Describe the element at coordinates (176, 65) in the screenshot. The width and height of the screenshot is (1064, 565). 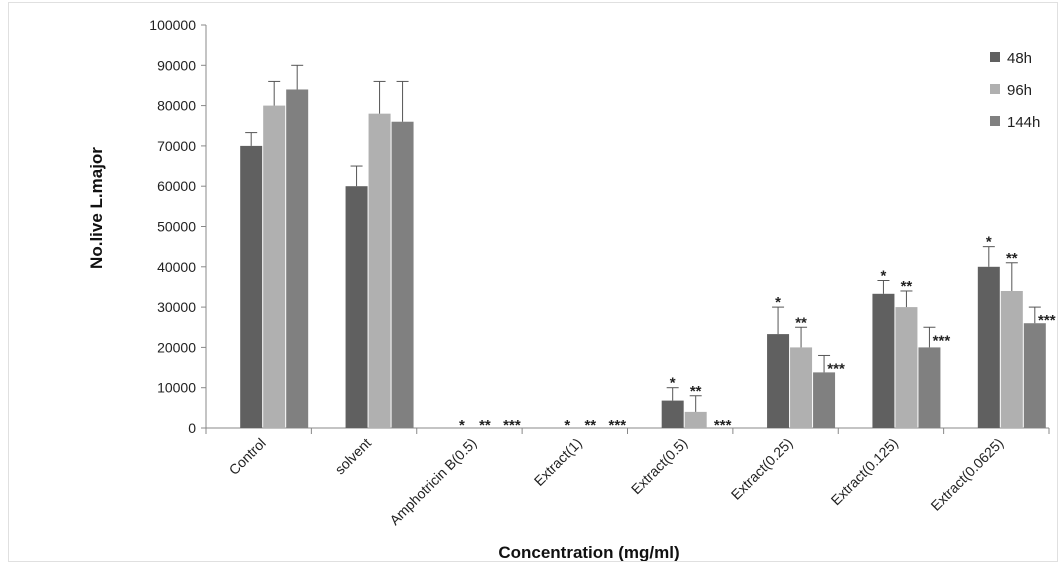
I see `y-tick-label: 90000` at that location.